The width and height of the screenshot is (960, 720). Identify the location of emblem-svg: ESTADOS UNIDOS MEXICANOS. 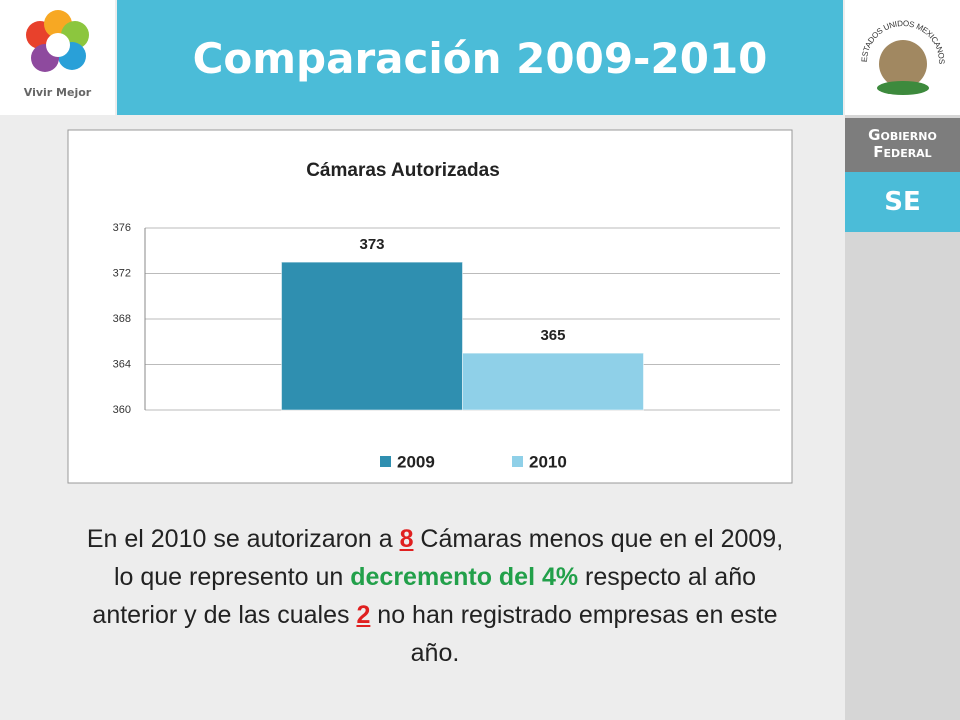
(903, 57).